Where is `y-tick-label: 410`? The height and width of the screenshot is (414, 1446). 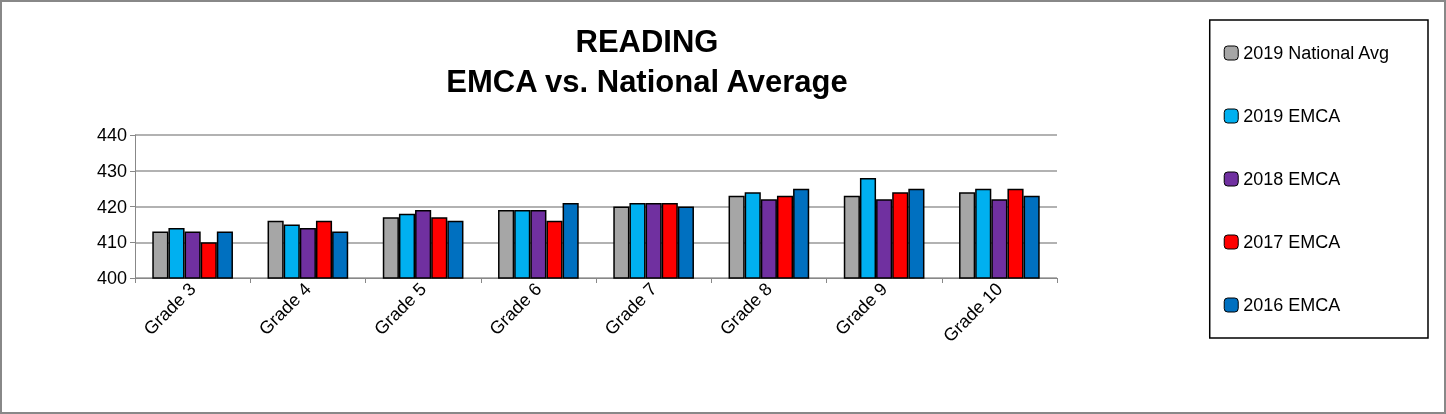
y-tick-label: 410 is located at coordinates (111, 242).